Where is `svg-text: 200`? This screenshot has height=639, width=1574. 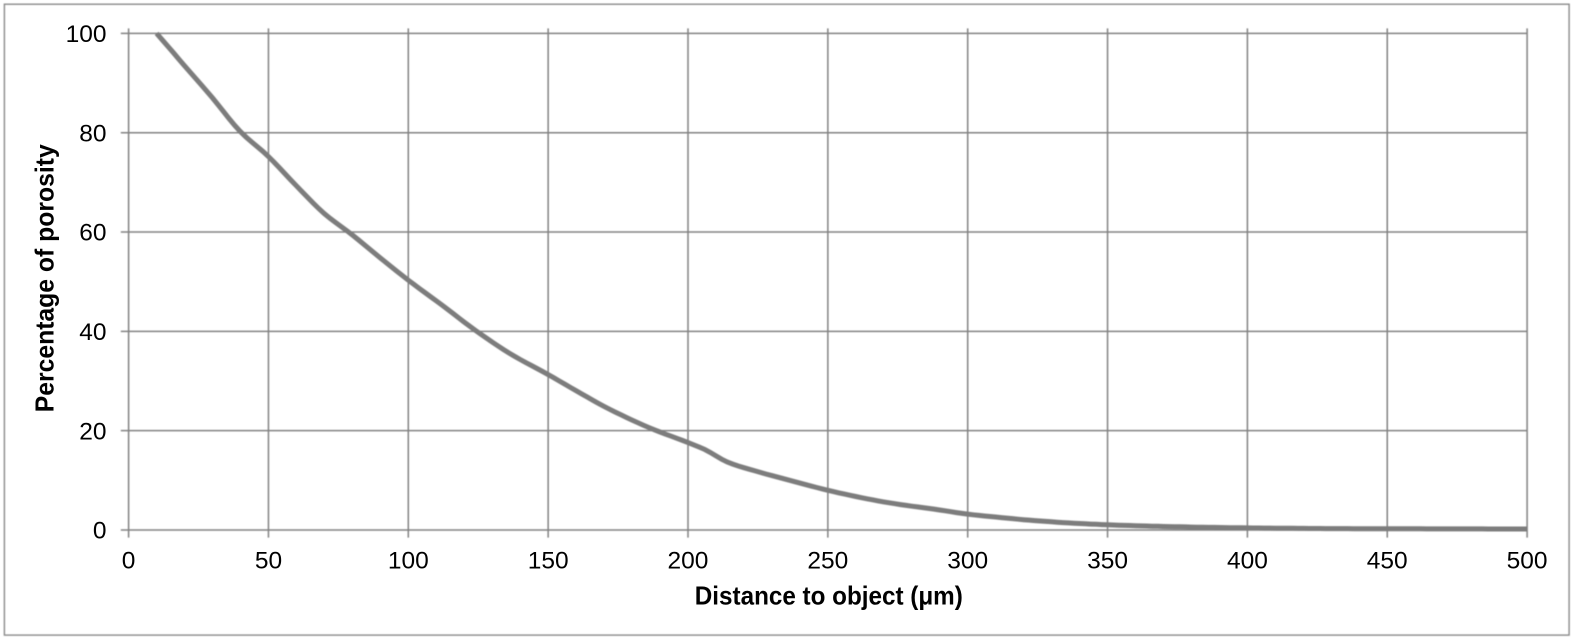 svg-text: 200 is located at coordinates (688, 561).